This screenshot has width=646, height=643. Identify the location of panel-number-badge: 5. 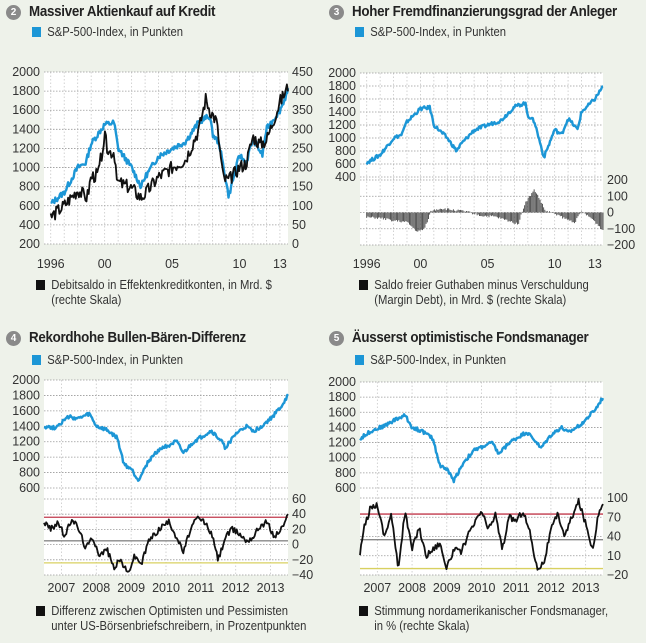
(336, 338).